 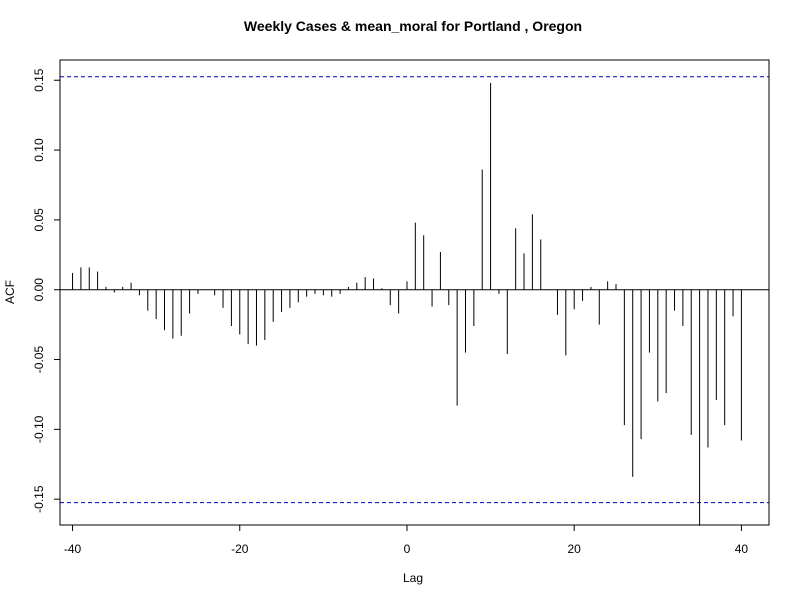 I want to click on y-tick-label: -0.05, so click(x=39, y=360).